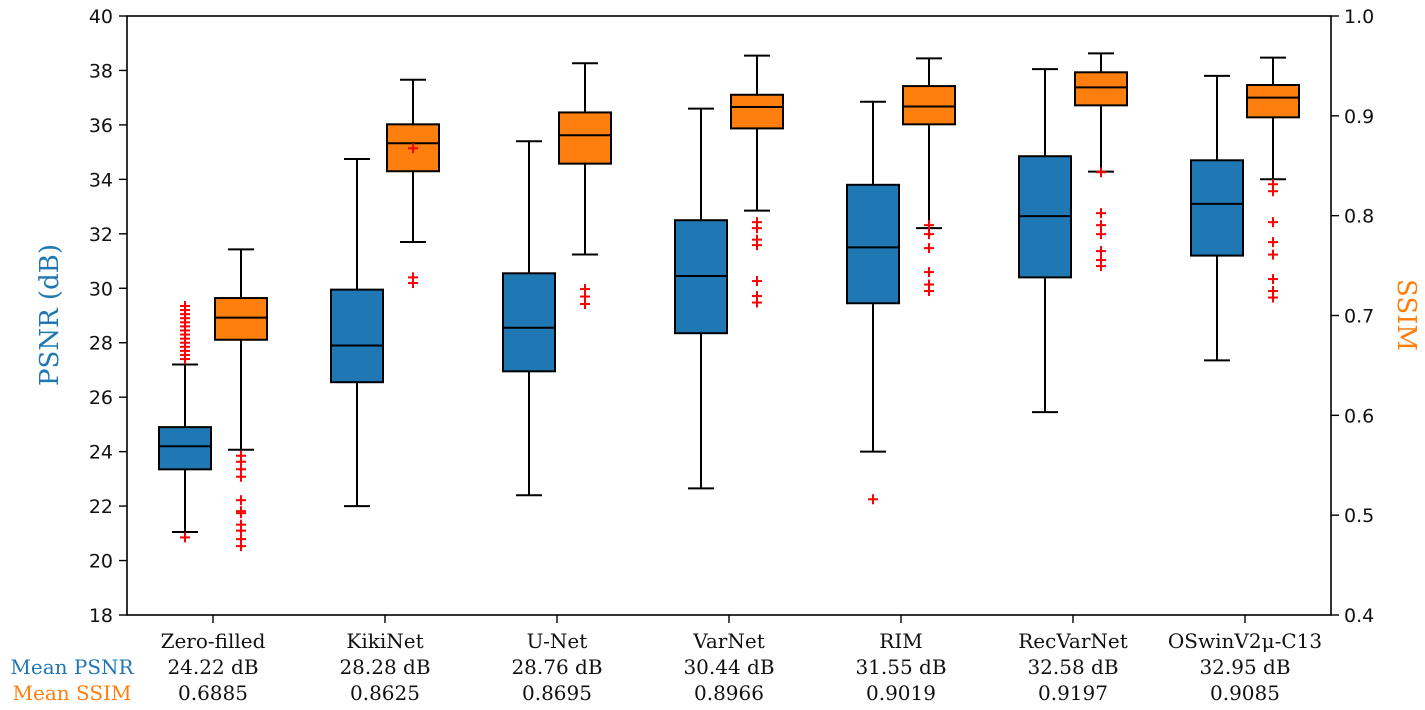 The height and width of the screenshot is (710, 1425). I want to click on y-axis-label-right: SSIM, so click(1406, 315).